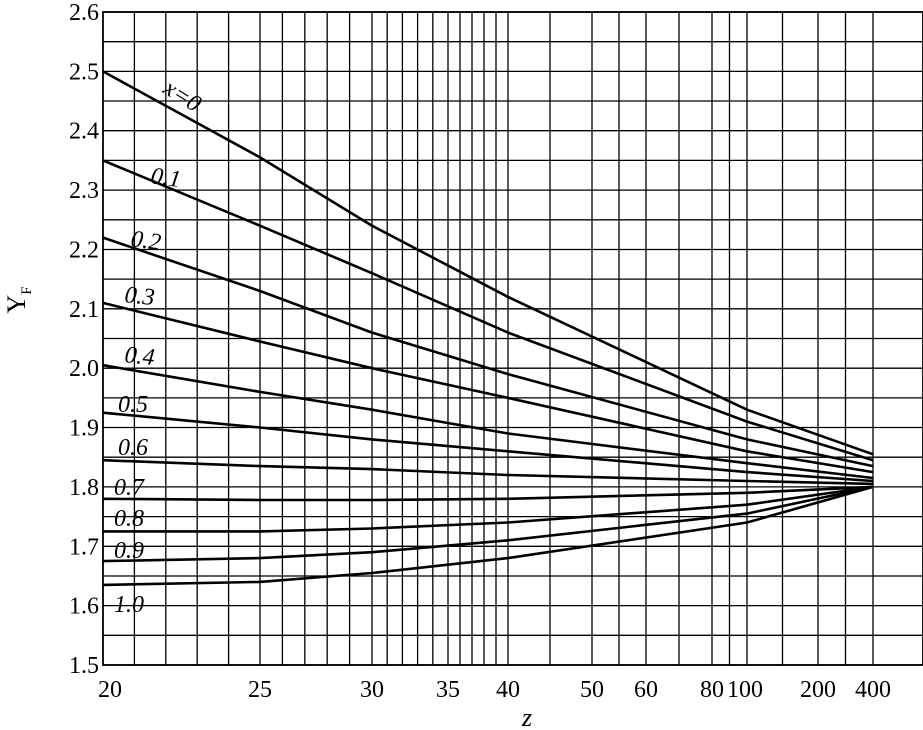 This screenshot has height=730, width=923. I want to click on x-tick-label: 400, so click(873, 690).